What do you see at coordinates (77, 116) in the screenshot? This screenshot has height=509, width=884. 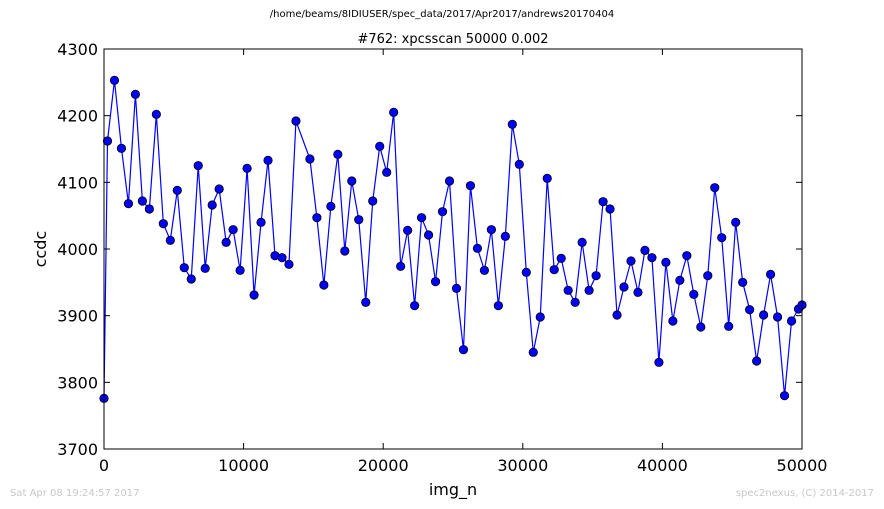 I see `y-tick-label: 4200` at bounding box center [77, 116].